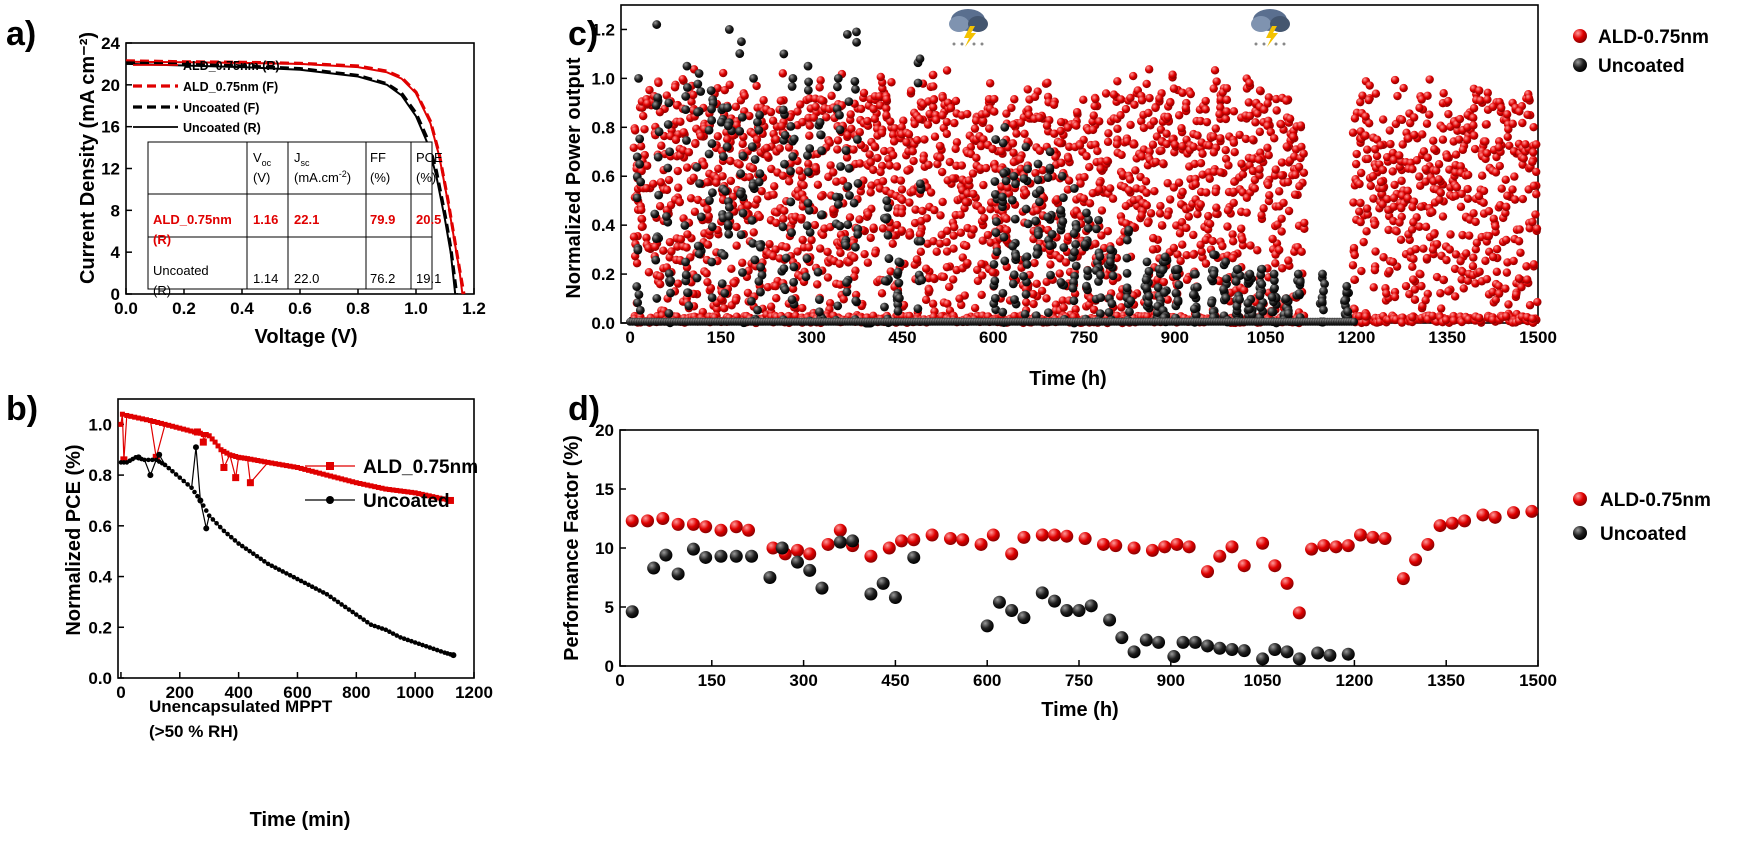 Image resolution: width=1755 pixels, height=841 pixels. Describe the element at coordinates (100, 475) in the screenshot. I see `b-ytick-label: 0.8` at that location.